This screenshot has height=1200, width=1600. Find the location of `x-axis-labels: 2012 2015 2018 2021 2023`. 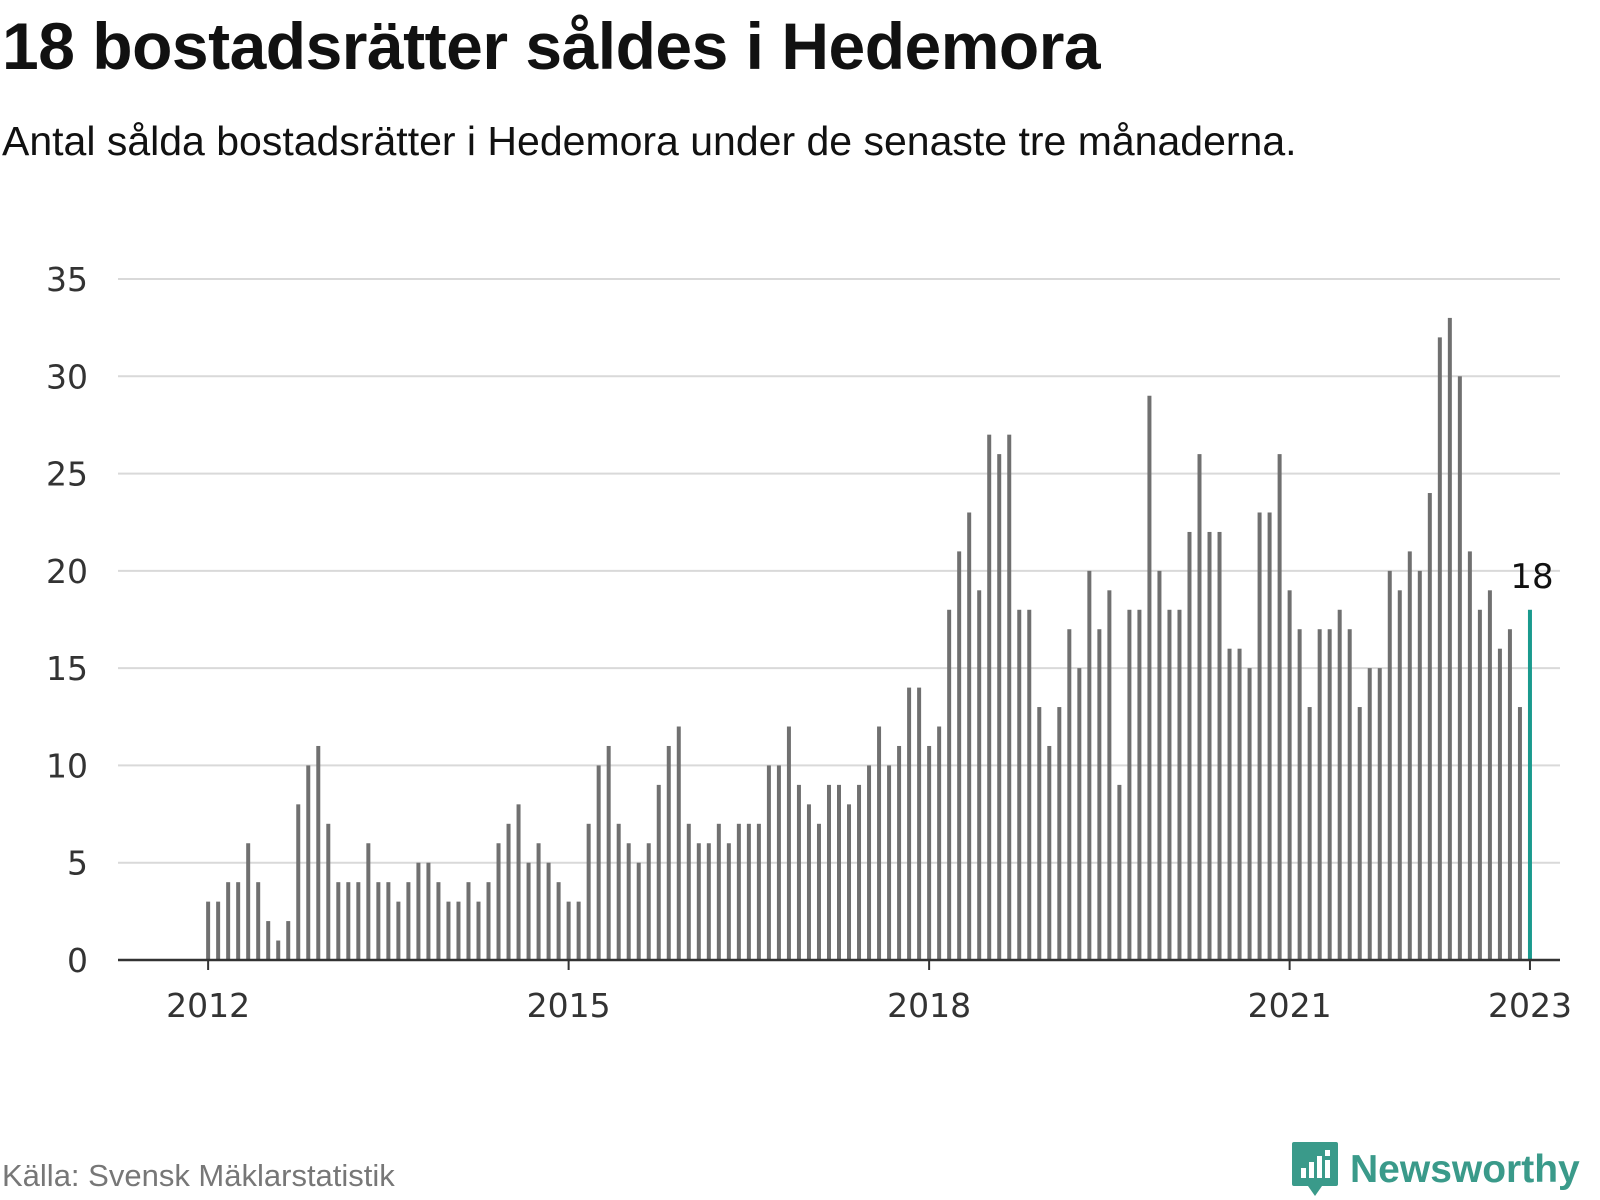

x-axis-labels: 2012 2015 2018 2021 2023 is located at coordinates (869, 1005).